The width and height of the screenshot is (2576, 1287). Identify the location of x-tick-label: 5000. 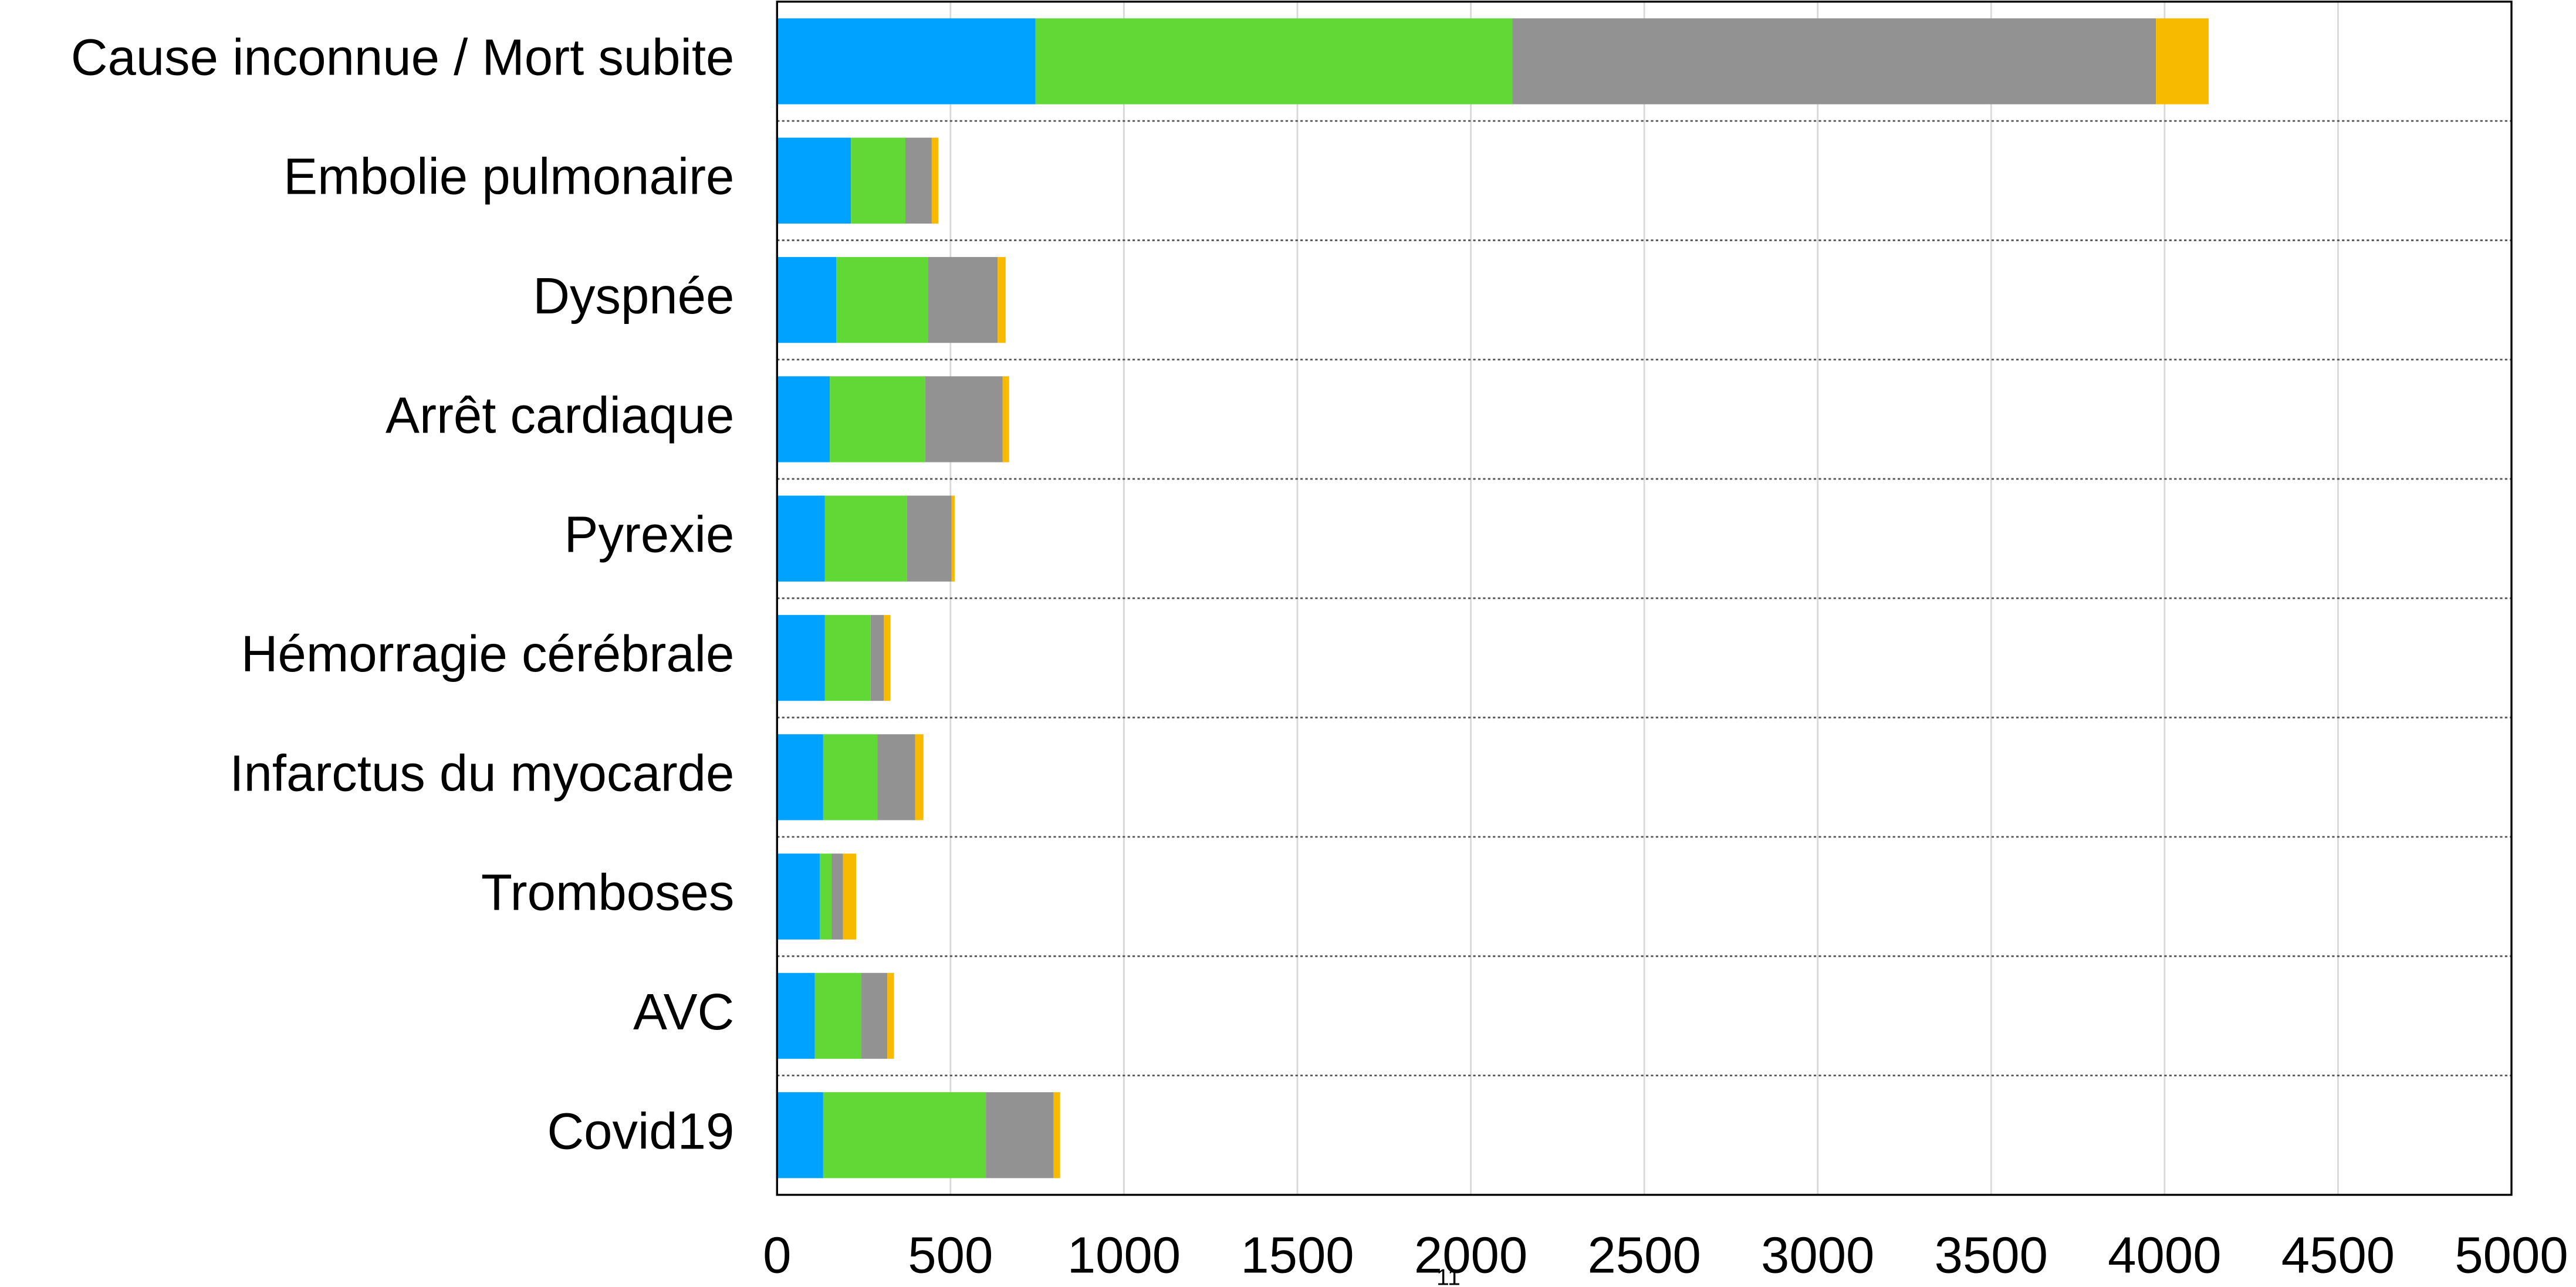
(2511, 1255).